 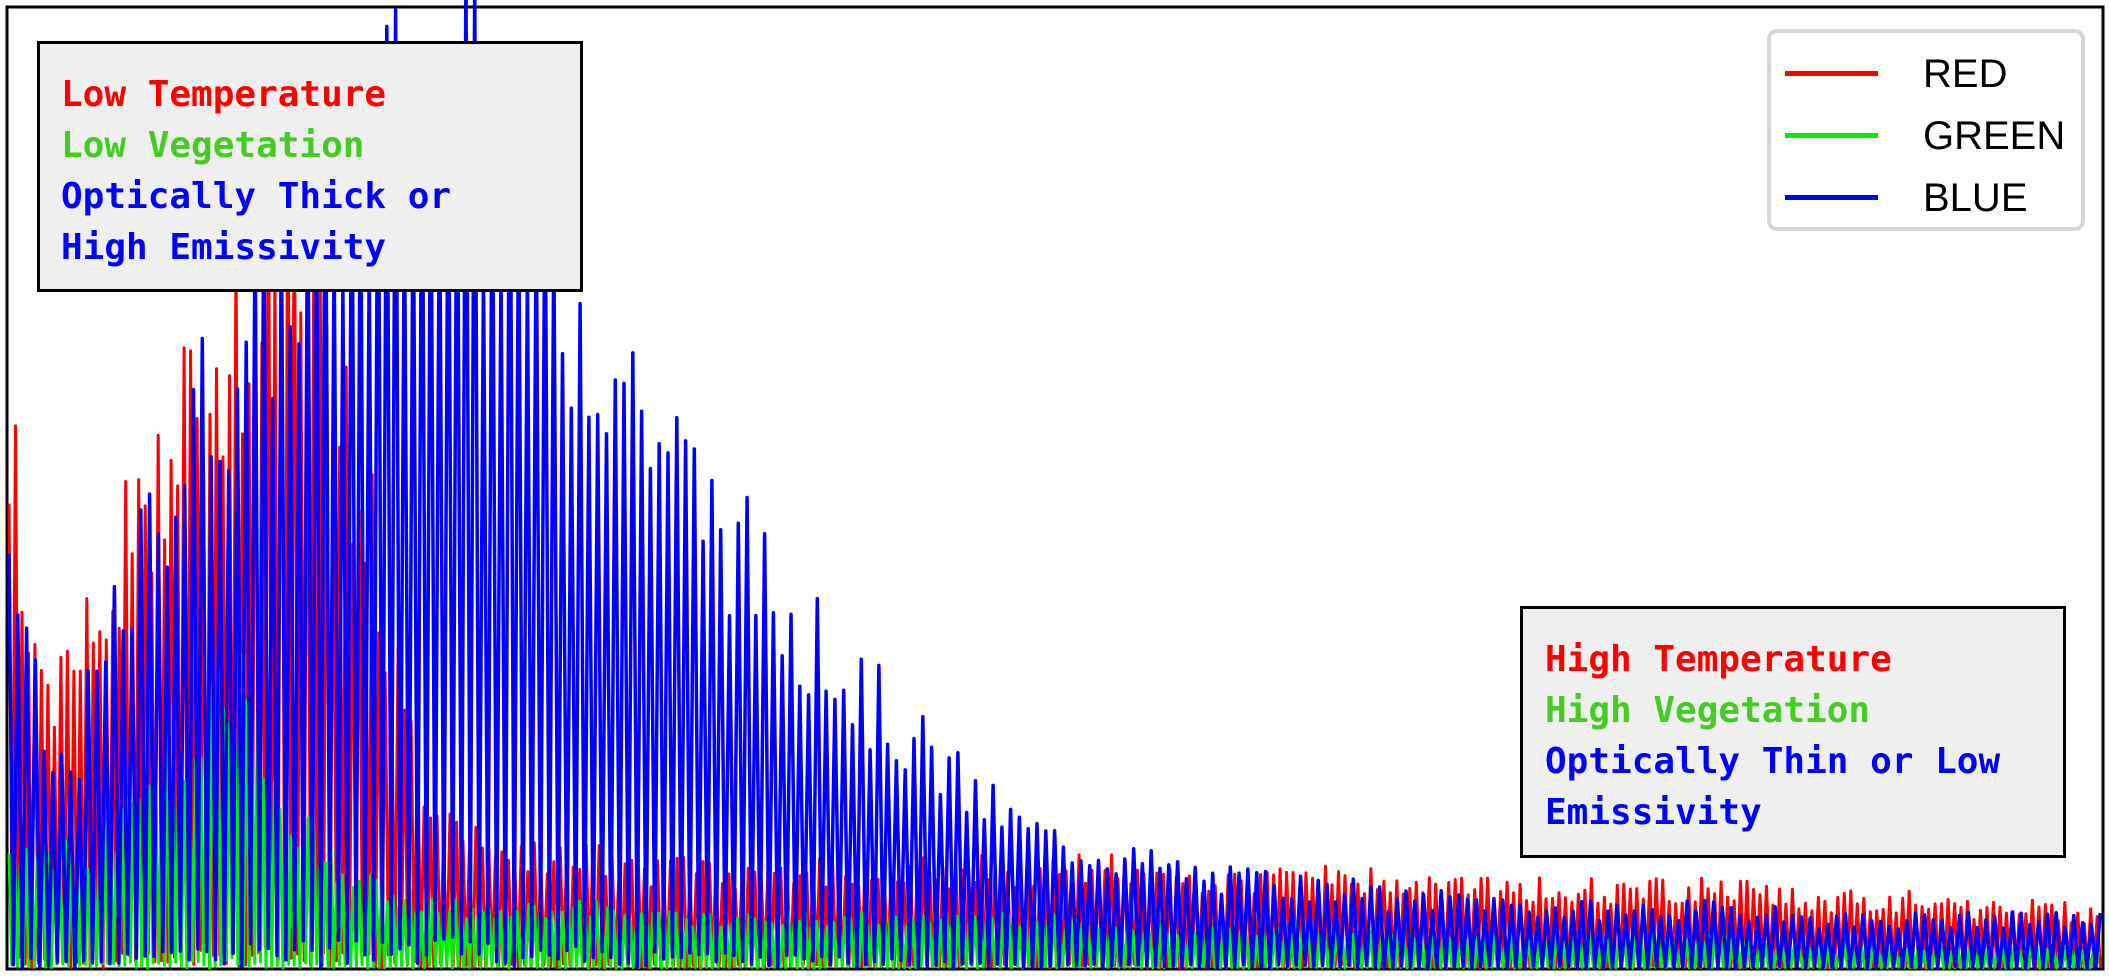 I want to click on legend-entry-green: GREEN, so click(x=1930, y=136).